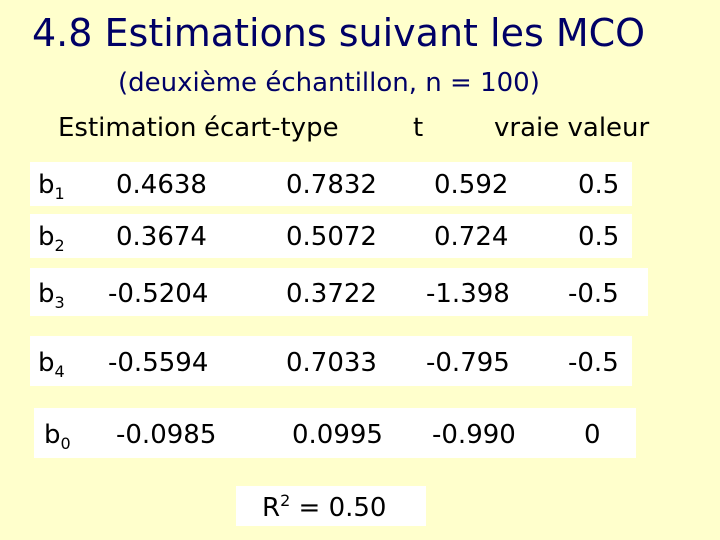  What do you see at coordinates (127, 128) in the screenshot?
I see `header-estimation: Estimation` at bounding box center [127, 128].